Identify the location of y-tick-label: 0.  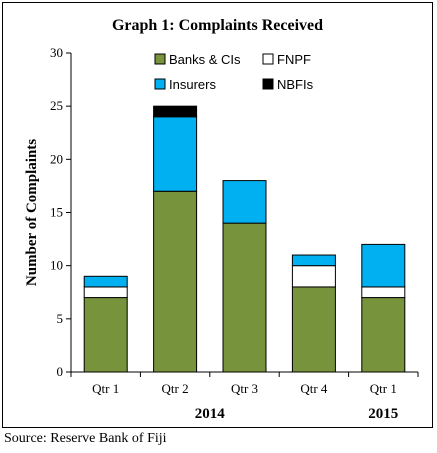
(60, 371).